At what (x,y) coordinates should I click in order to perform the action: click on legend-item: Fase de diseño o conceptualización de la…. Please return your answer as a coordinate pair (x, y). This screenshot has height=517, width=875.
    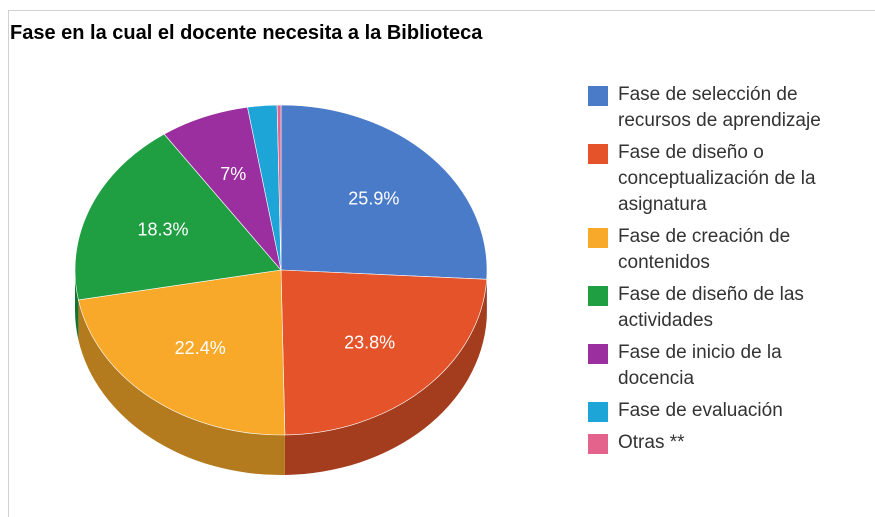
    Looking at the image, I should click on (723, 179).